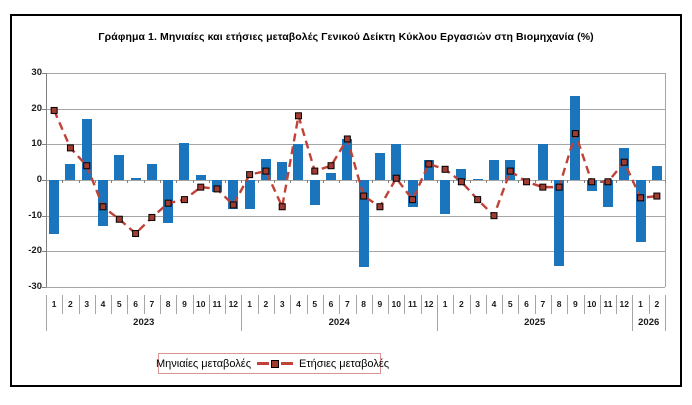  Describe the element at coordinates (649, 322) in the screenshot. I see `x-axis-year-label: 2026` at that location.